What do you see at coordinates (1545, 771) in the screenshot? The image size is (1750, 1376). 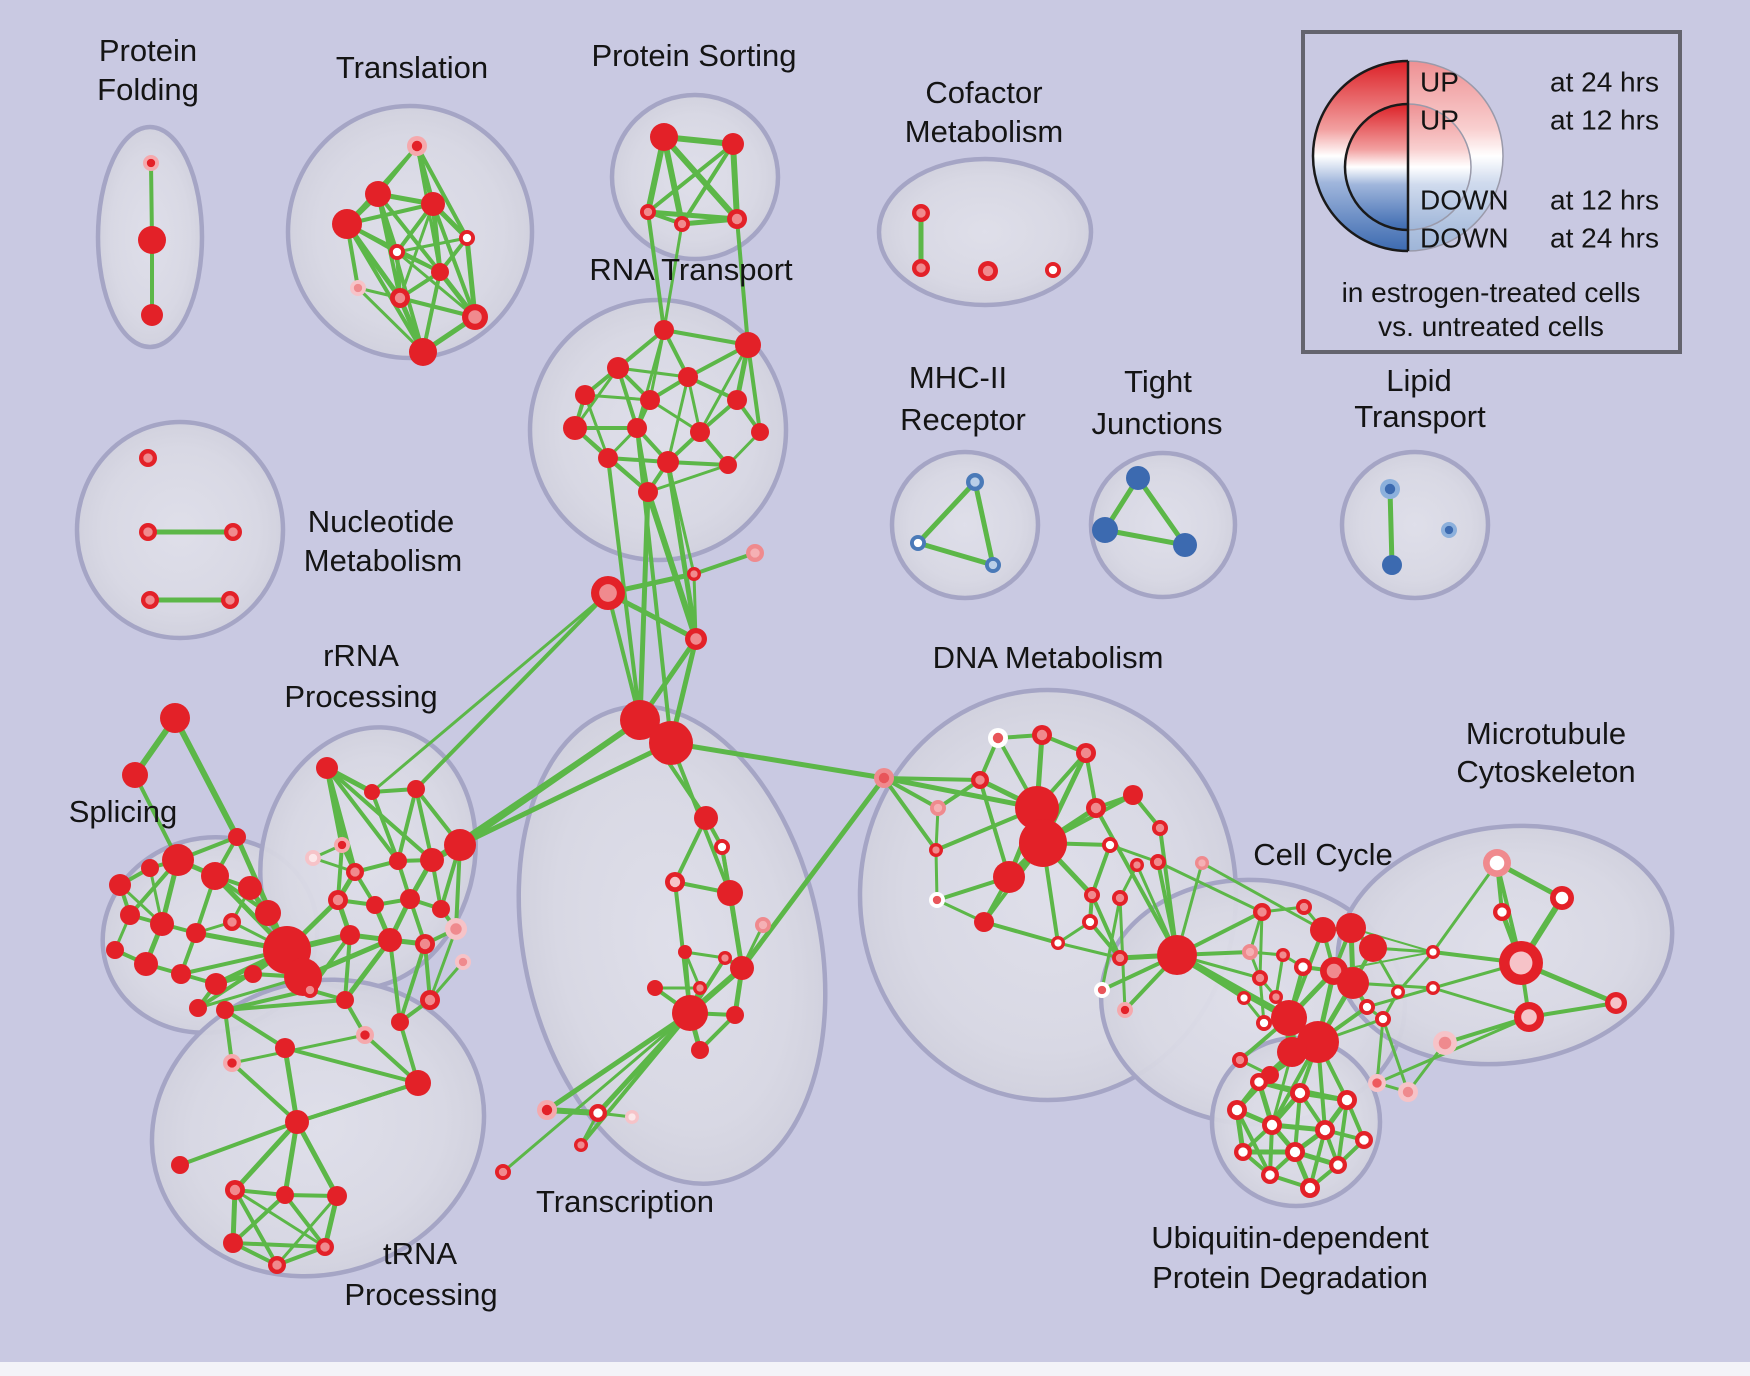 I see `cluster-label-microtubule-cytoskeleton: Cytoskeleton` at bounding box center [1545, 771].